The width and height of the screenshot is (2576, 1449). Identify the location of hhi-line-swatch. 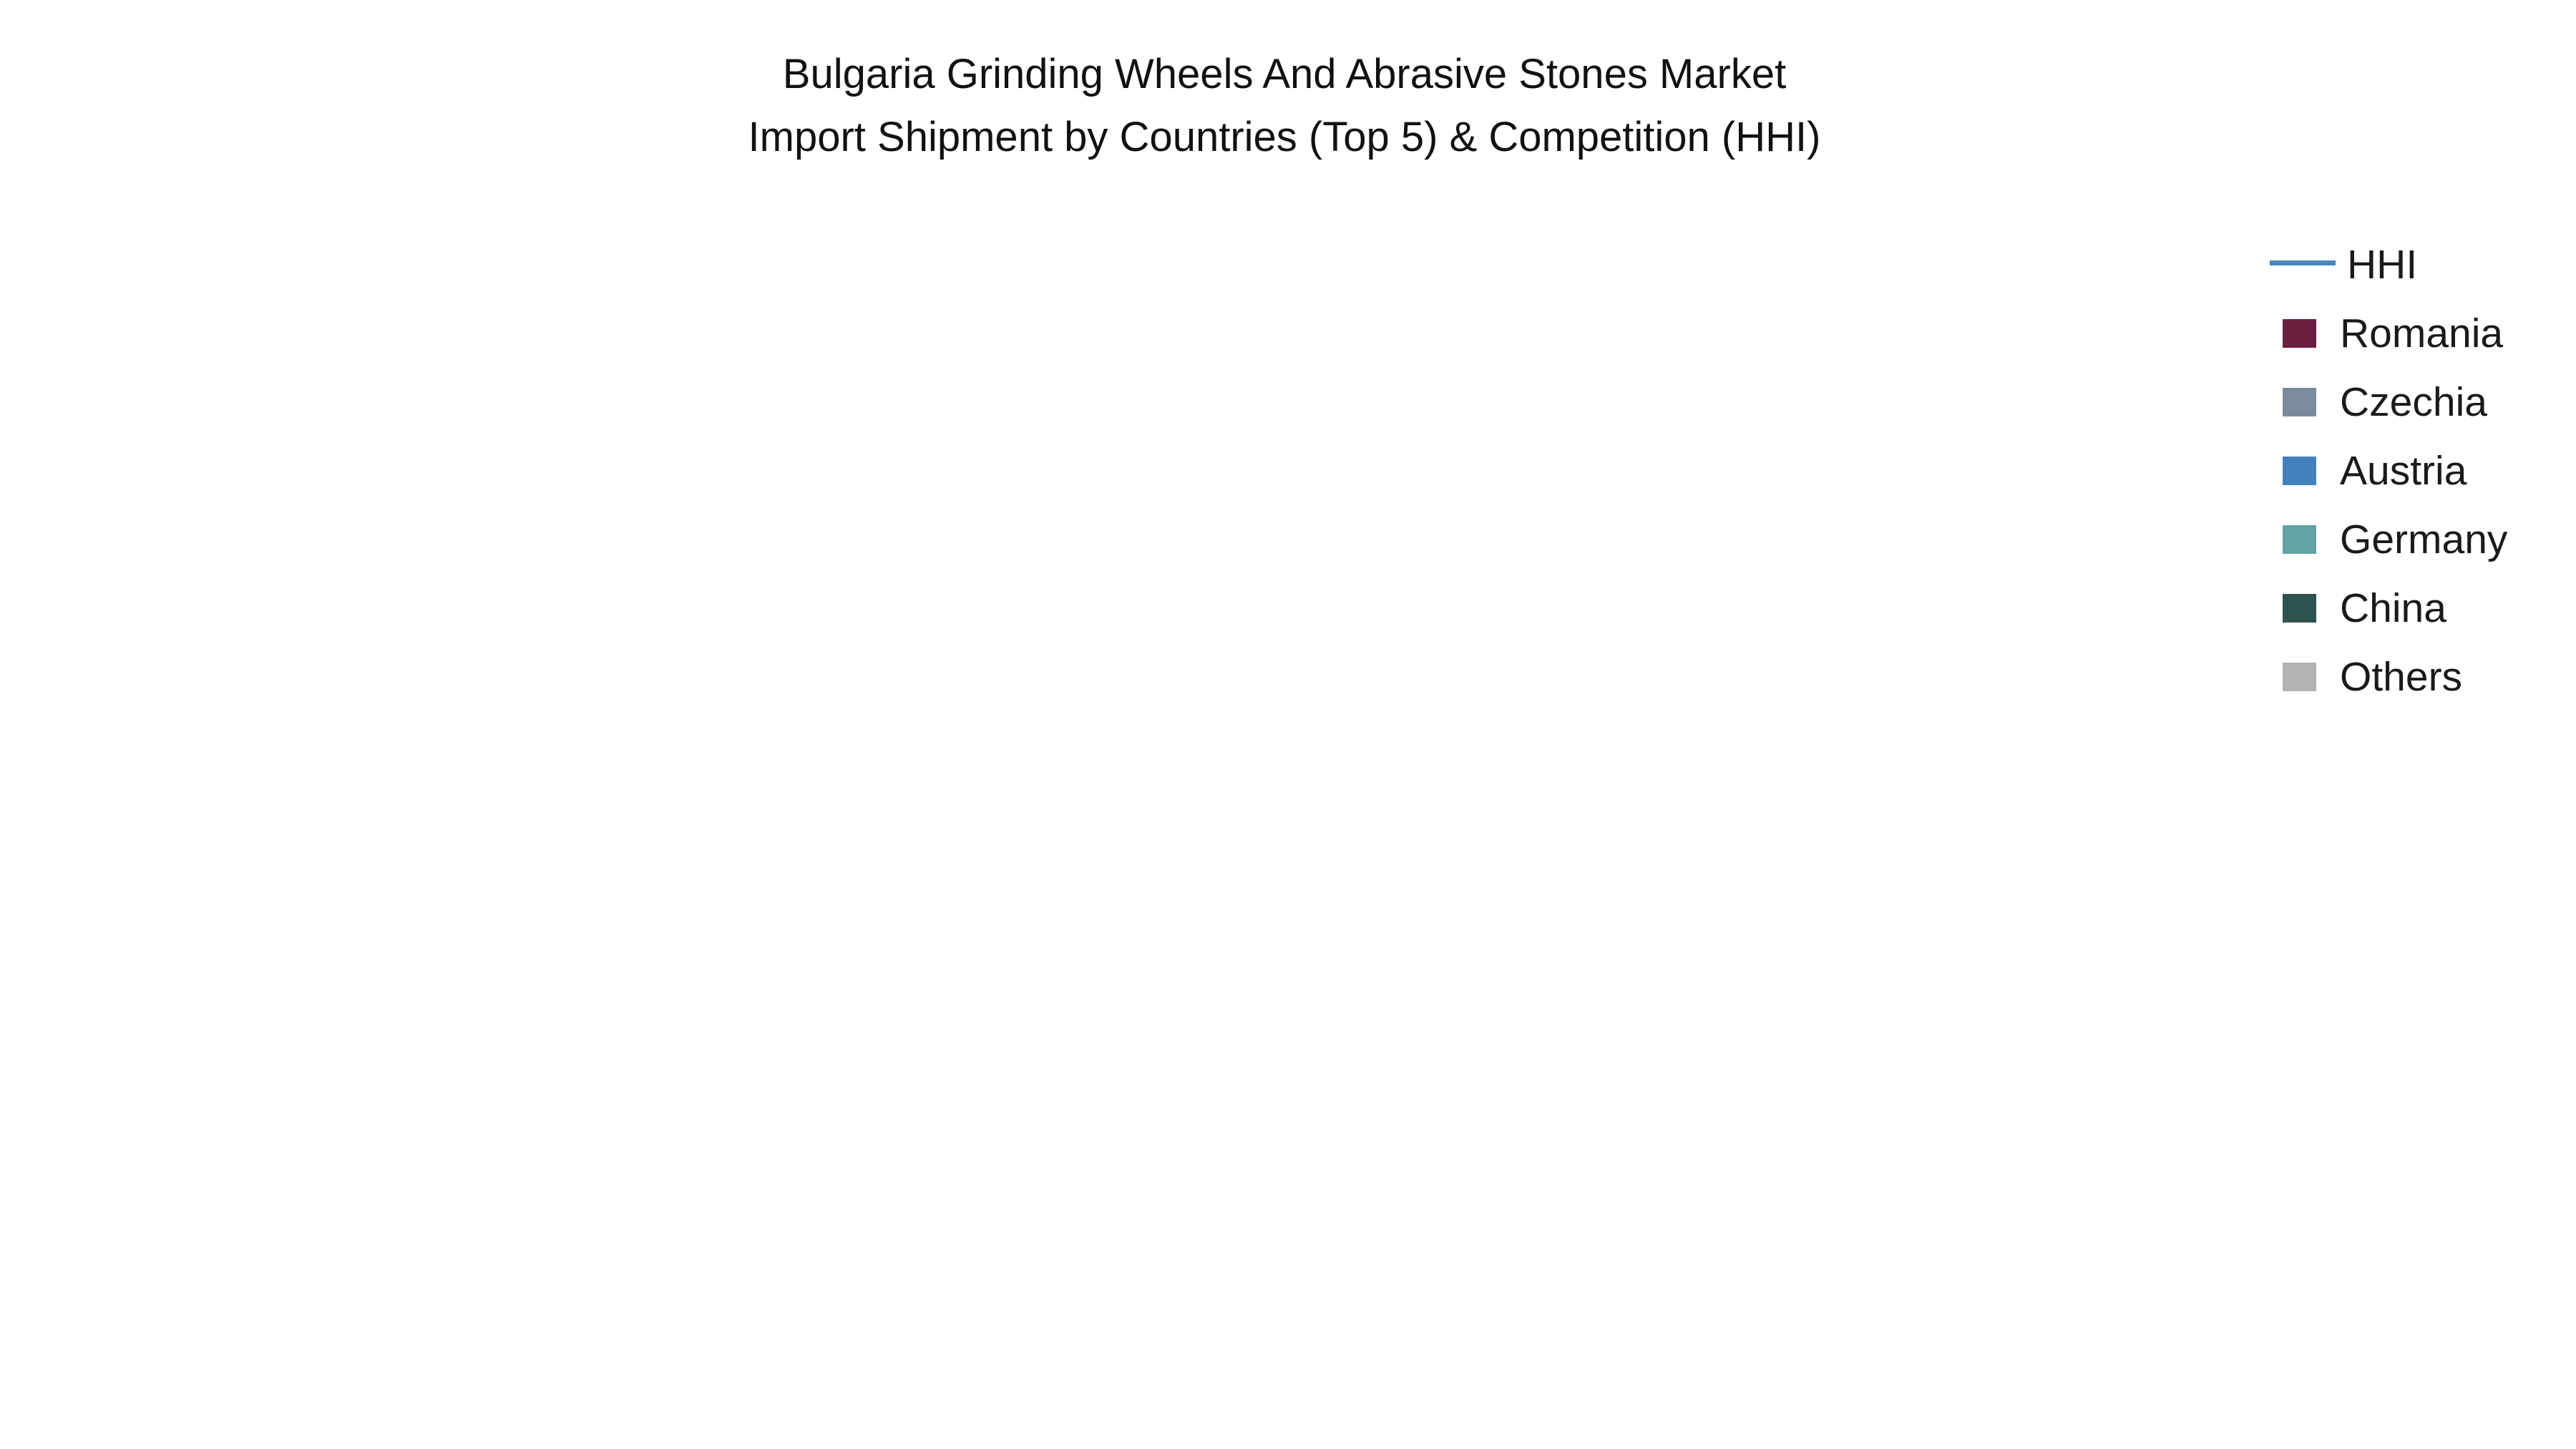
(2303, 262).